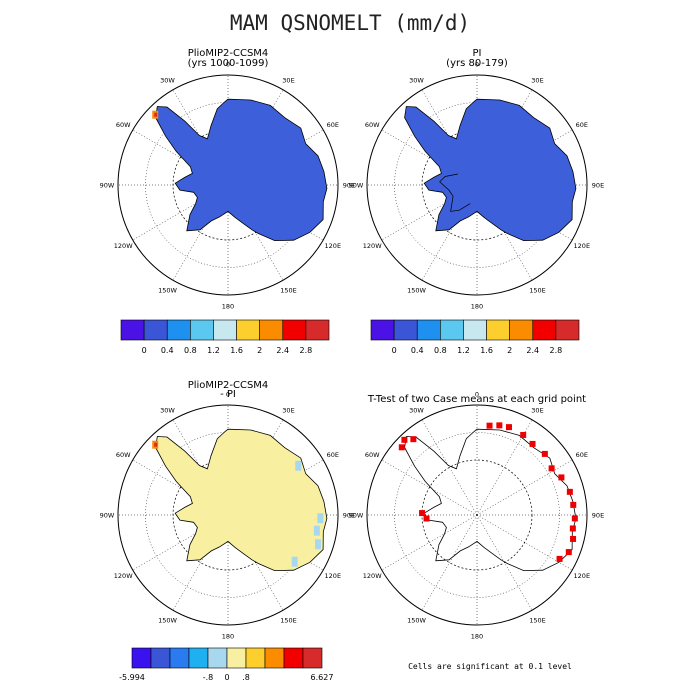 The image size is (700, 700). Describe the element at coordinates (486, 350) in the screenshot. I see `colorbar-label: 1.6` at that location.